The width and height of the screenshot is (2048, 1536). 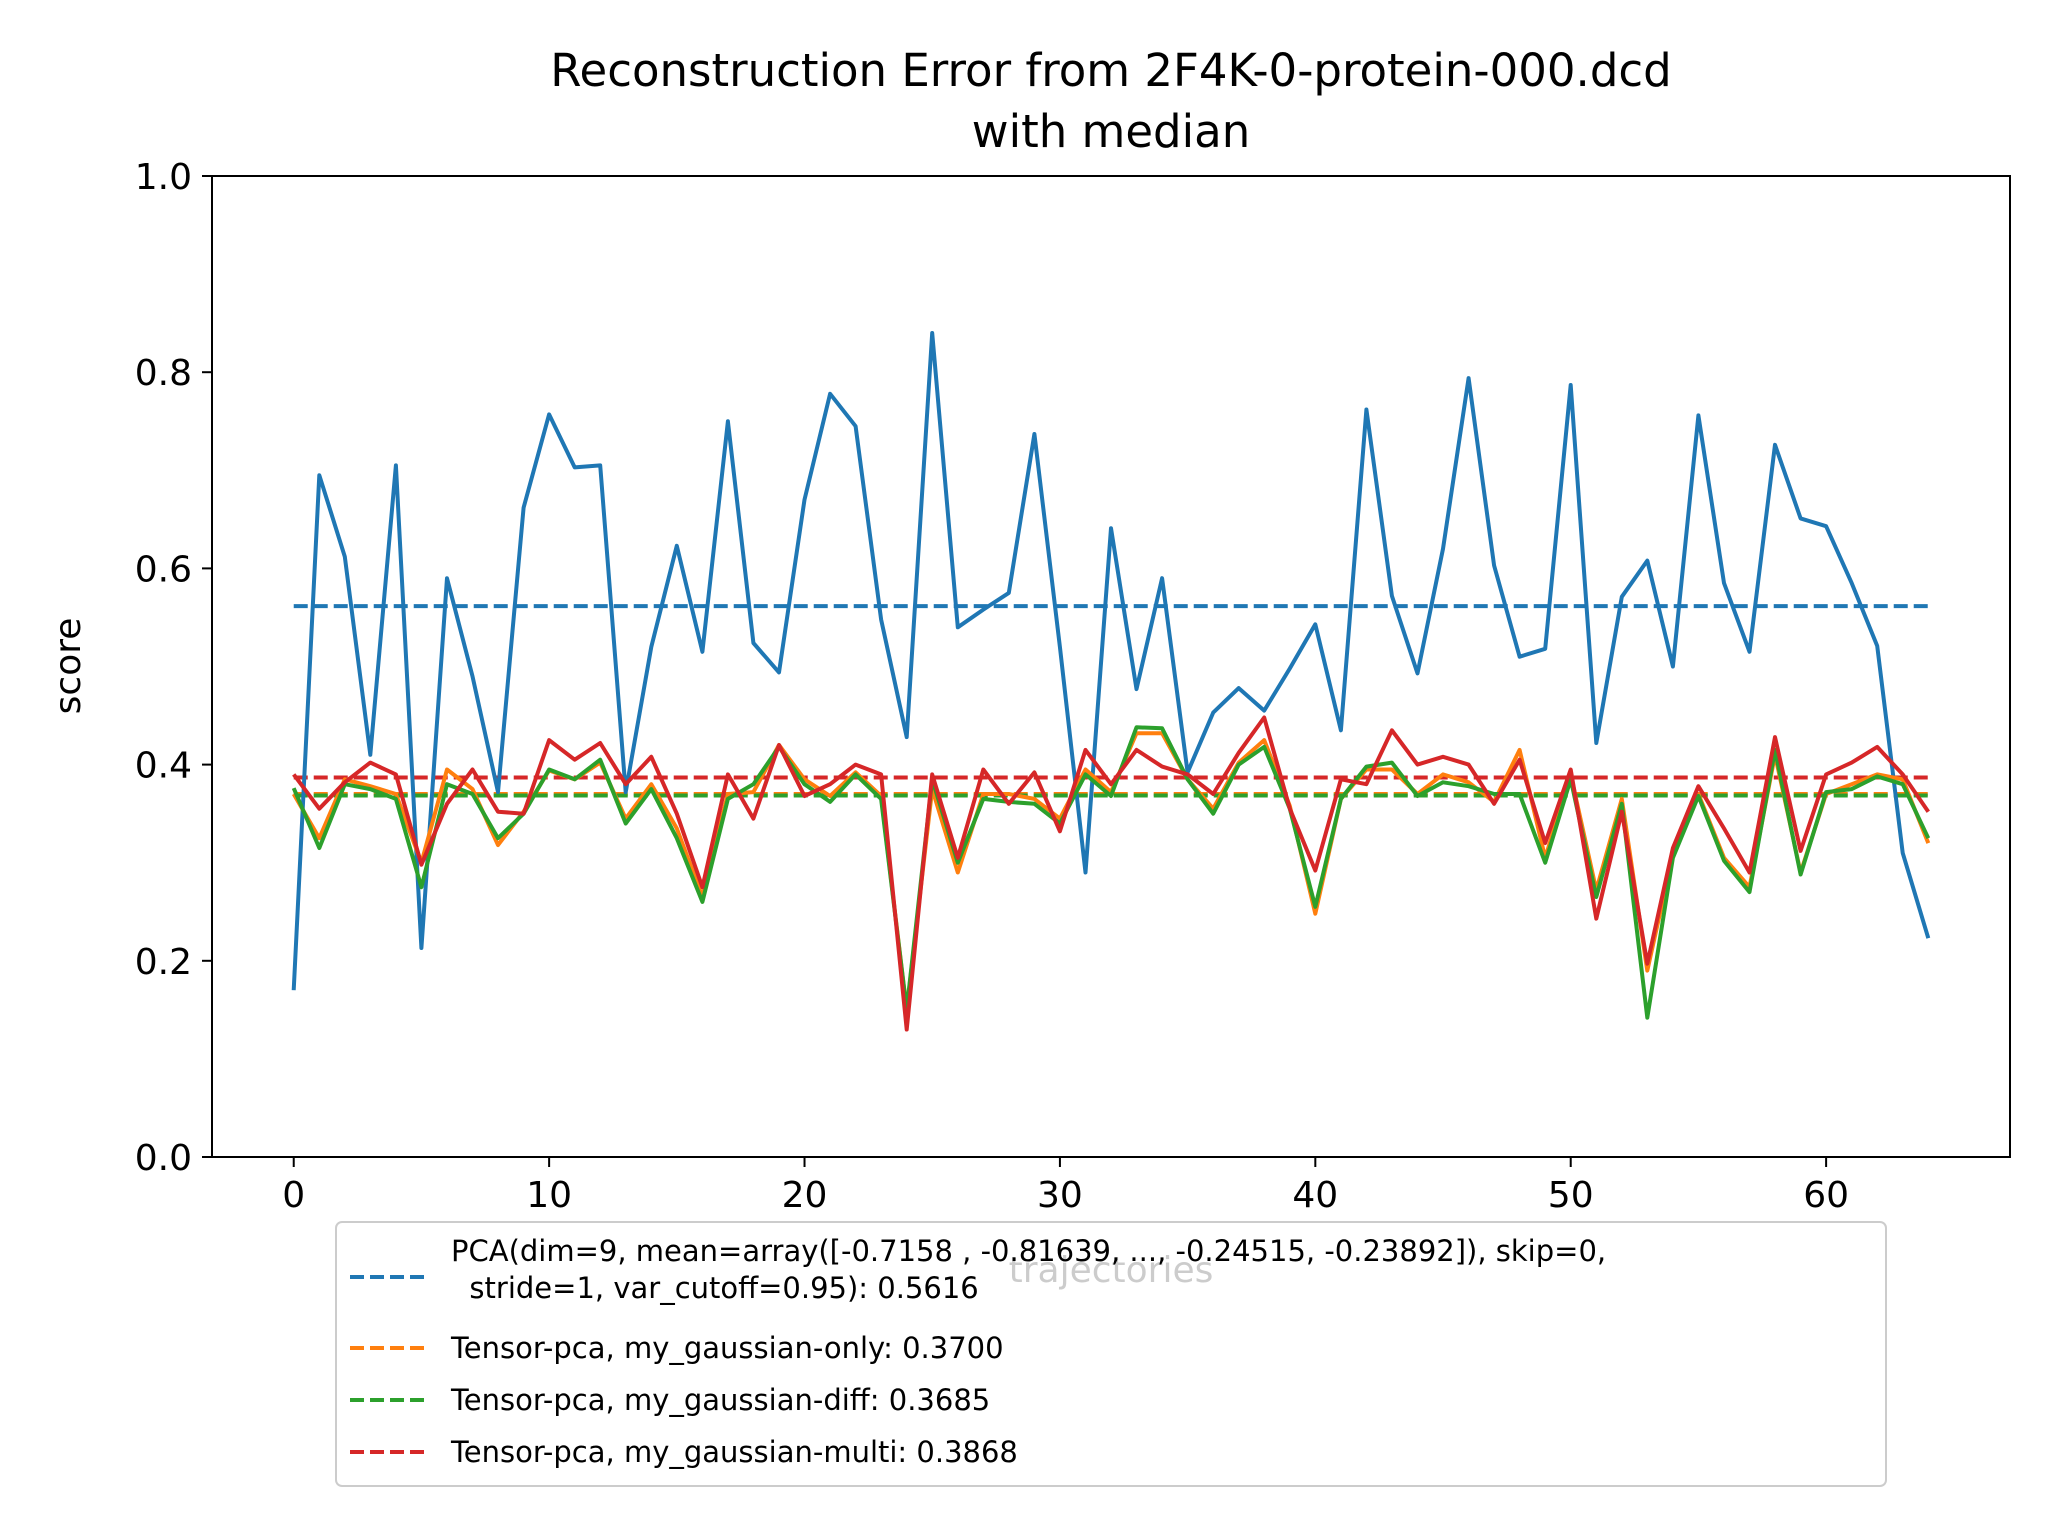 I want to click on legend-label-pca-line-2: stride=1, var_cutoff=0.95): 0.5616, so click(x=715, y=1288).